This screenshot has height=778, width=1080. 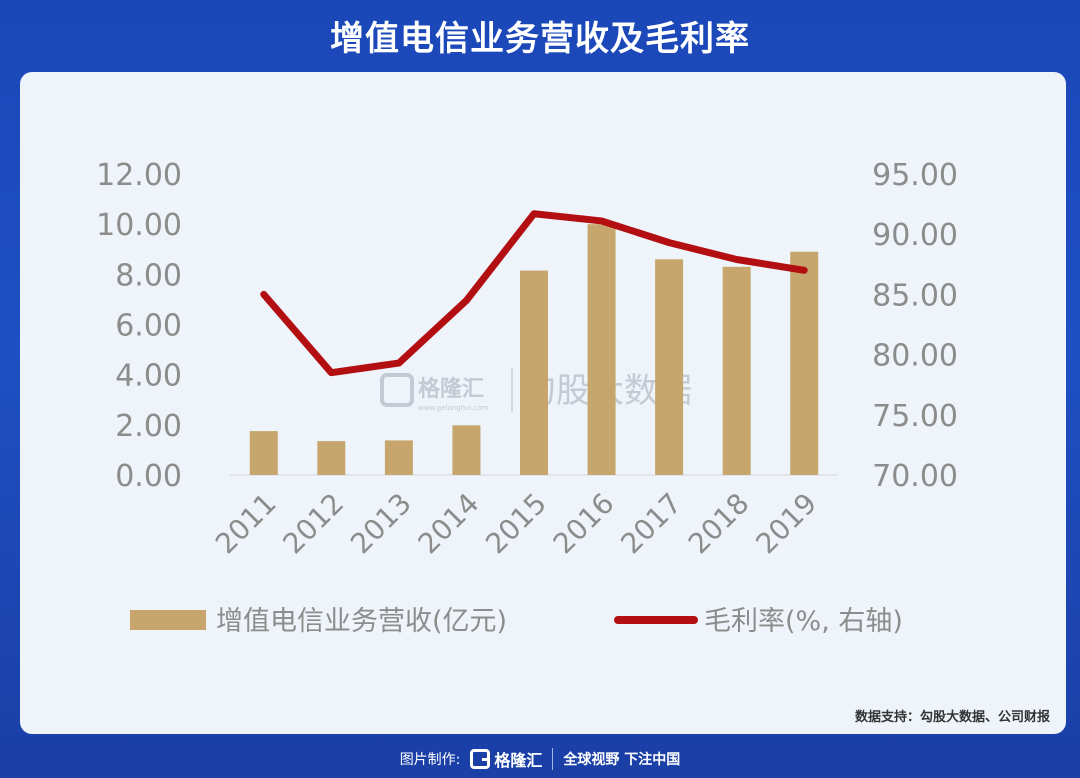 I want to click on x-tick-label: 2015, so click(x=516, y=524).